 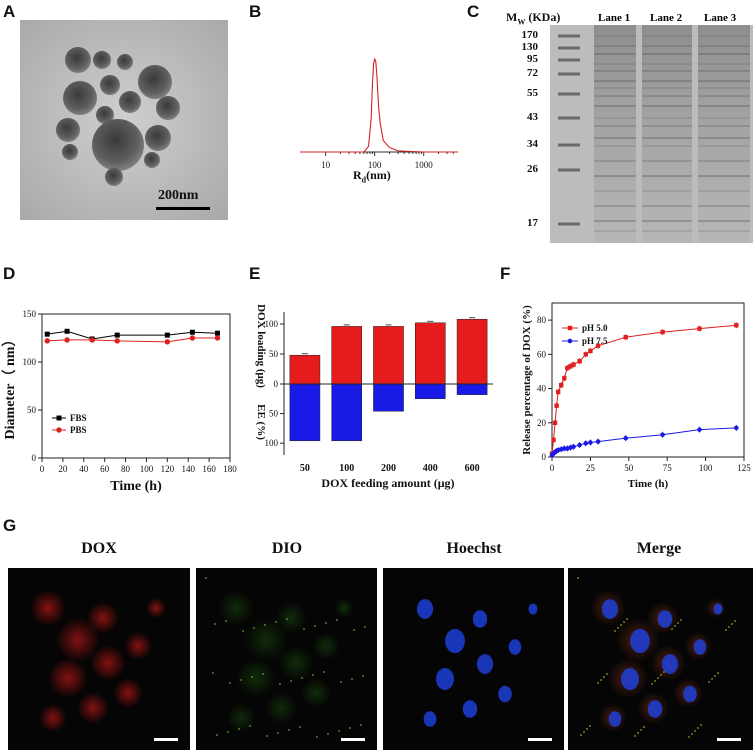 I want to click on e-bar-loading, so click(x=430, y=353).